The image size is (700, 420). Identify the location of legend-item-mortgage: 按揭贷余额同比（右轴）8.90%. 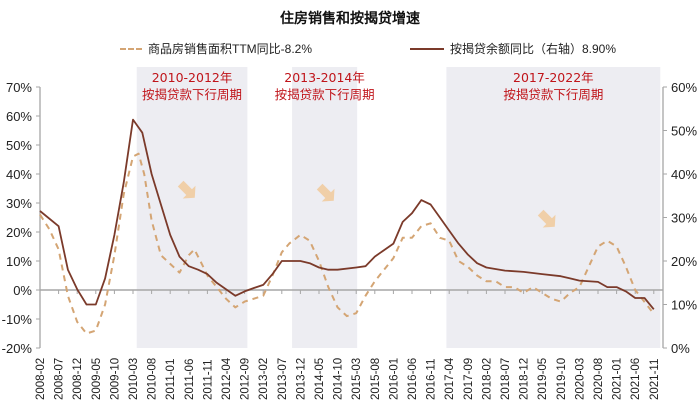
(513, 48).